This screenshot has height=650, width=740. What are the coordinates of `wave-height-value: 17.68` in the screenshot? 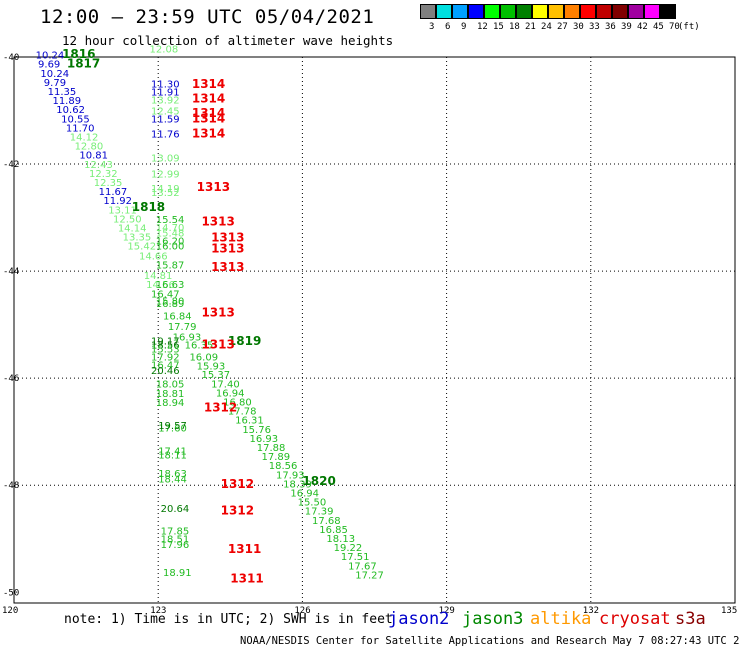 It's located at (326, 521).